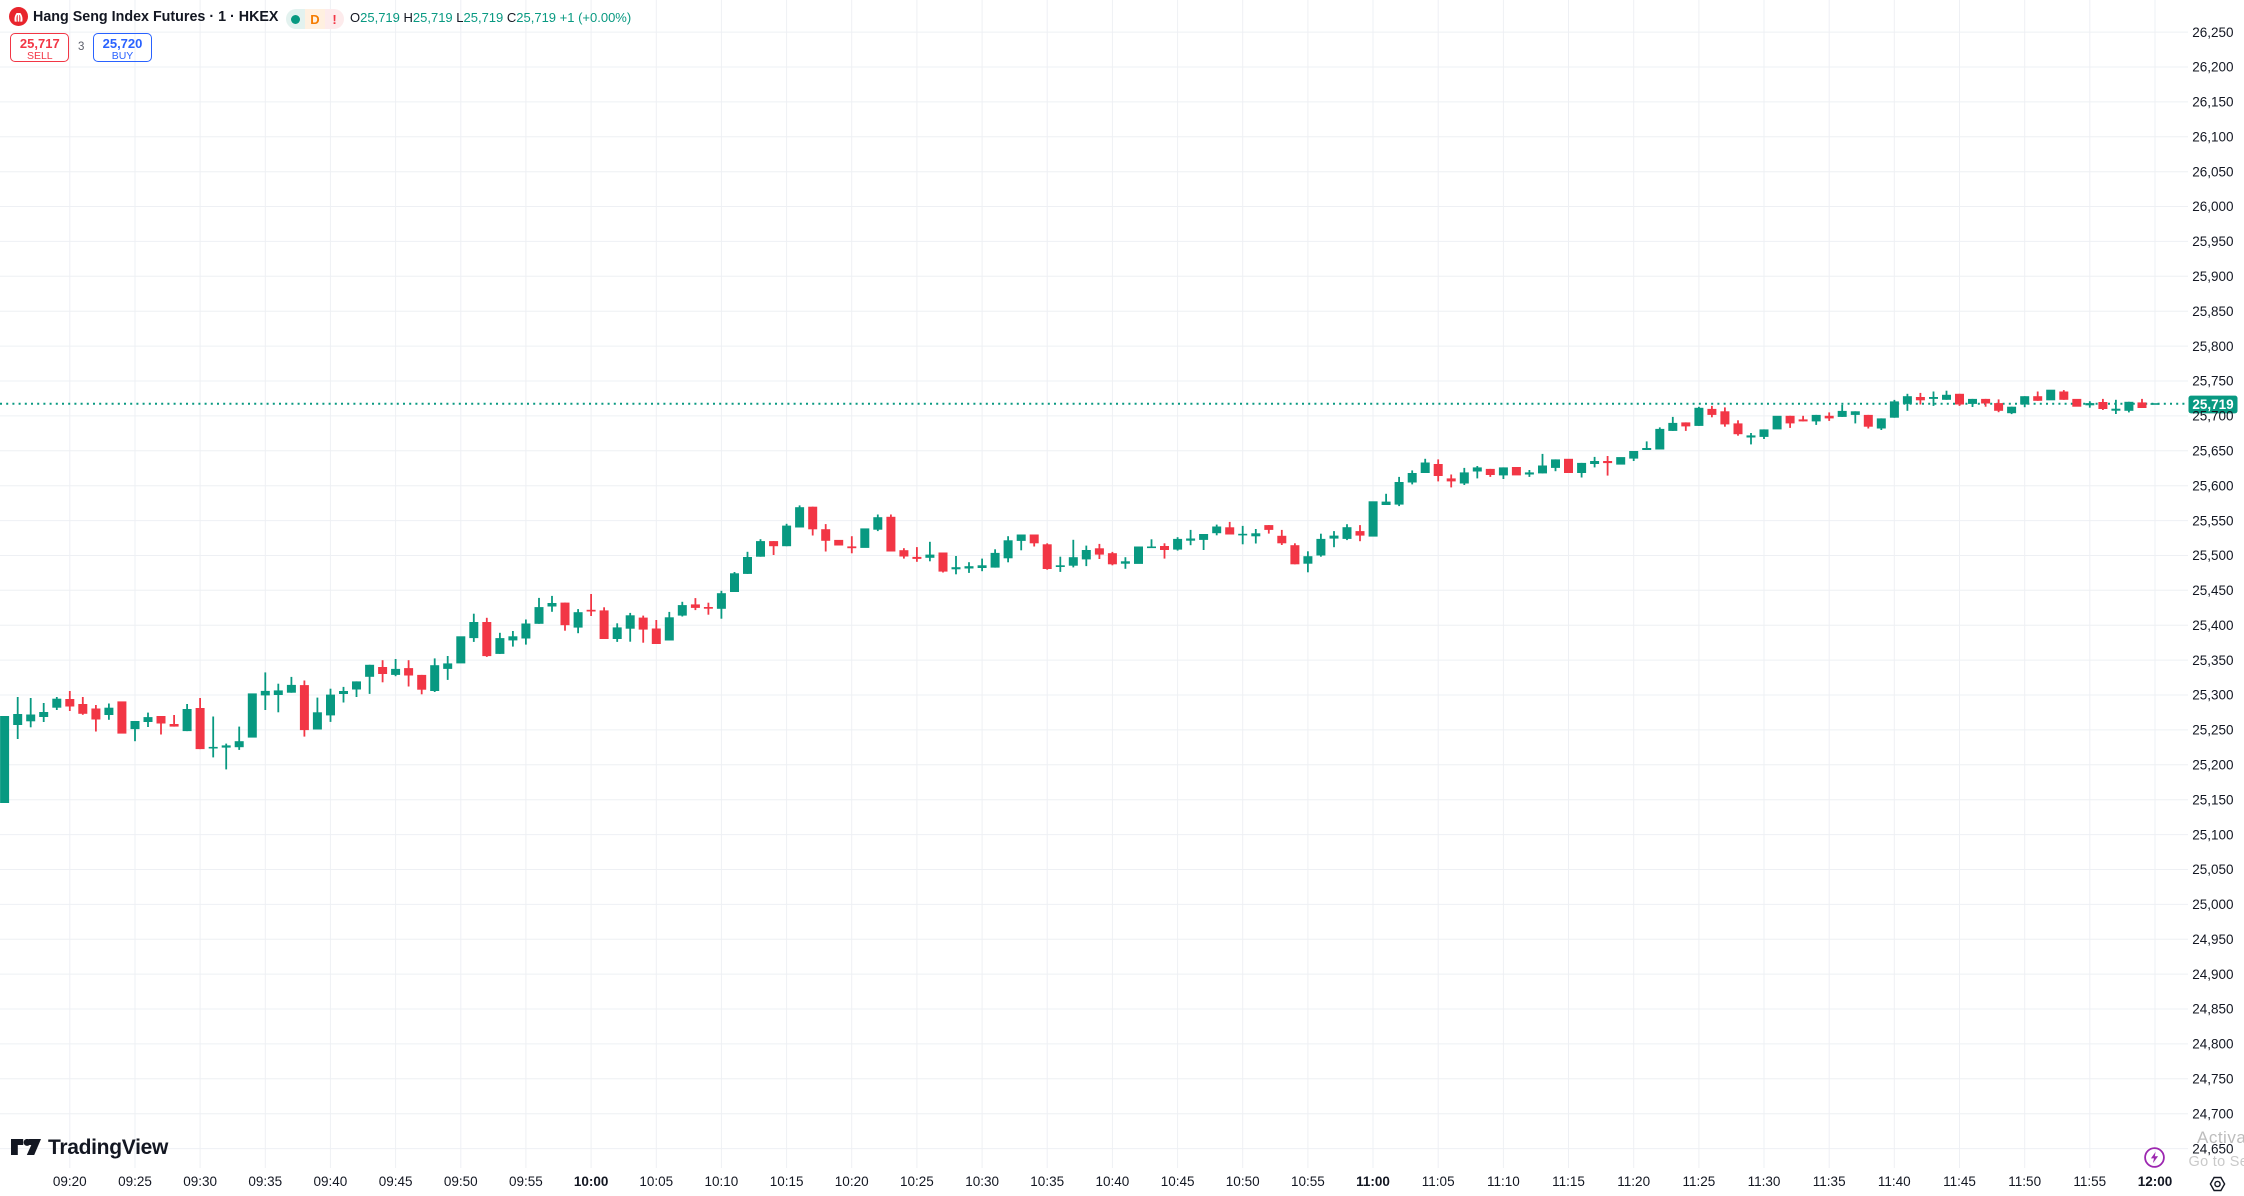 The height and width of the screenshot is (1196, 2244). What do you see at coordinates (1829, 1181) in the screenshot?
I see `svg-text: 11:35` at bounding box center [1829, 1181].